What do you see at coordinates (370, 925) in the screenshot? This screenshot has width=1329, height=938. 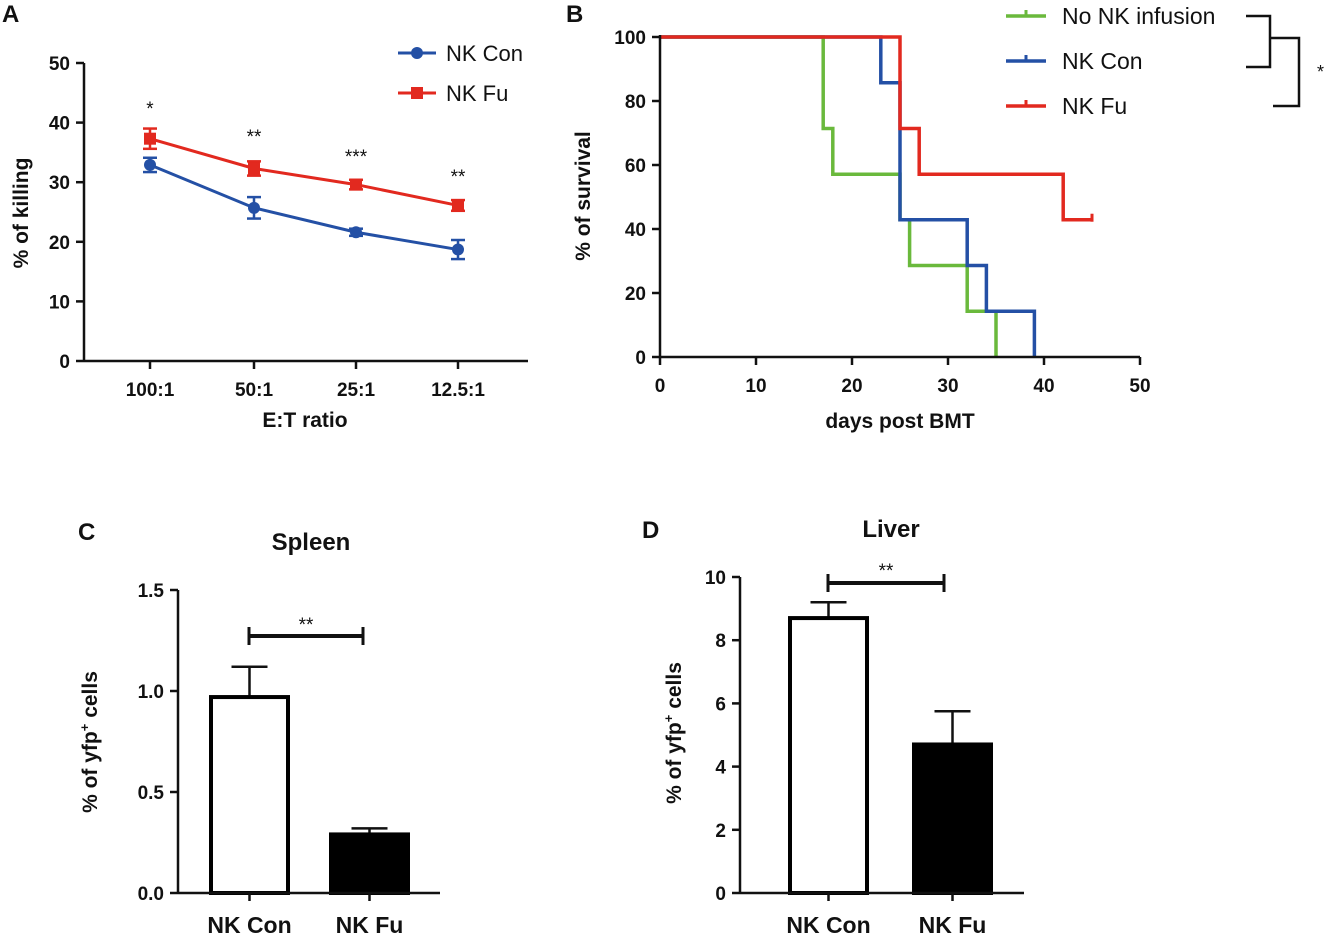 I see `panel-c-x-tick-label: NK Fu` at bounding box center [370, 925].